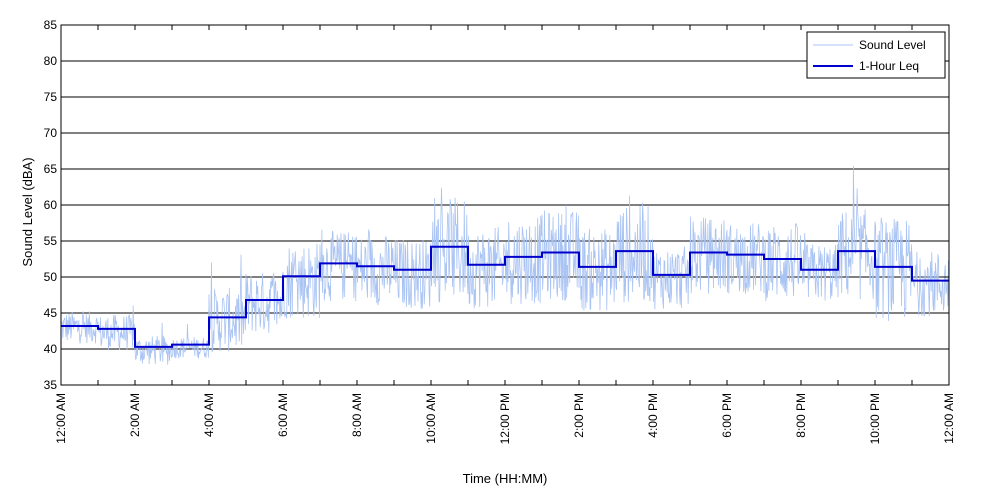 The width and height of the screenshot is (1000, 500). What do you see at coordinates (51, 277) in the screenshot?
I see `y-tick-label-50: 50` at bounding box center [51, 277].